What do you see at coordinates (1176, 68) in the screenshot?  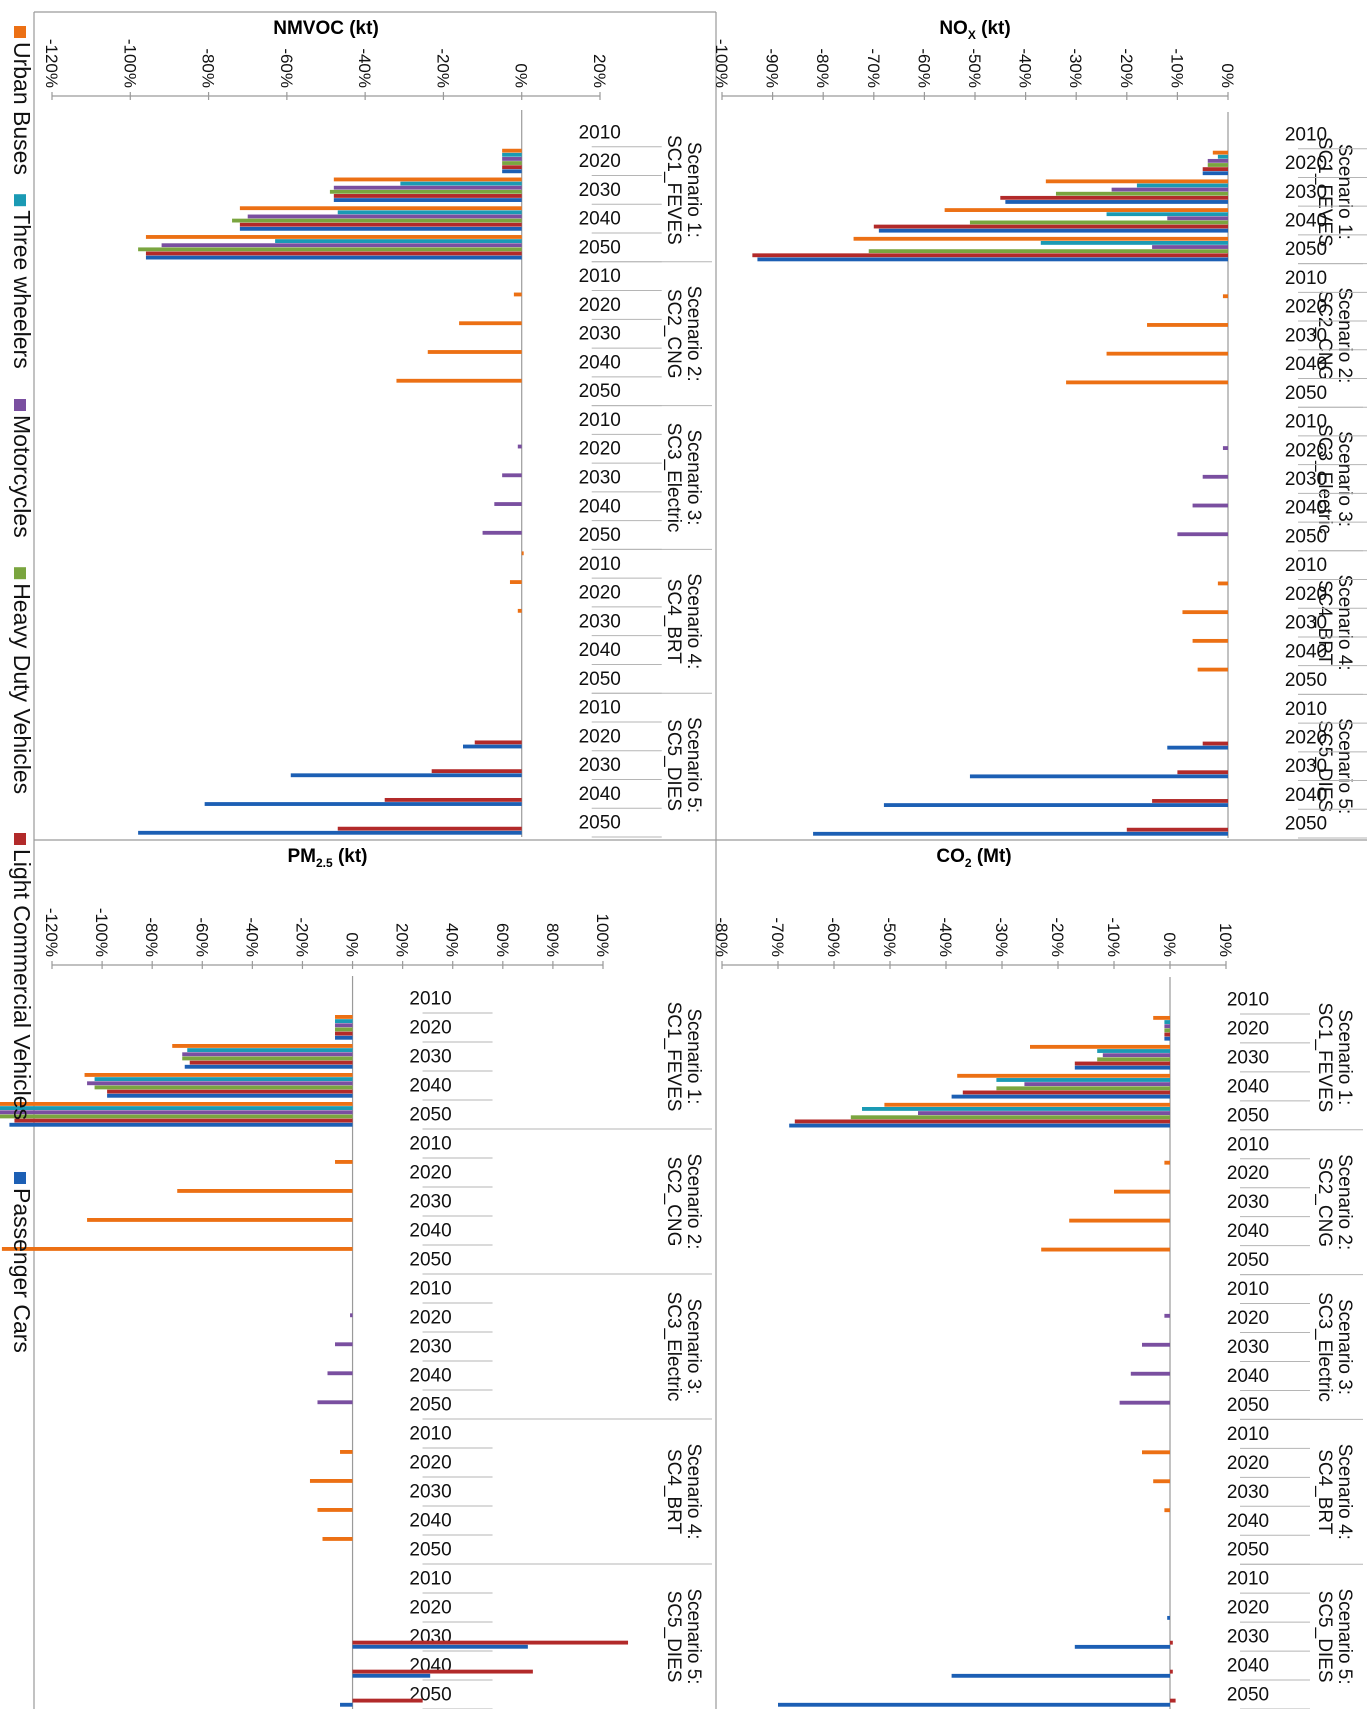 I see `value-tick-label: -10%` at bounding box center [1176, 68].